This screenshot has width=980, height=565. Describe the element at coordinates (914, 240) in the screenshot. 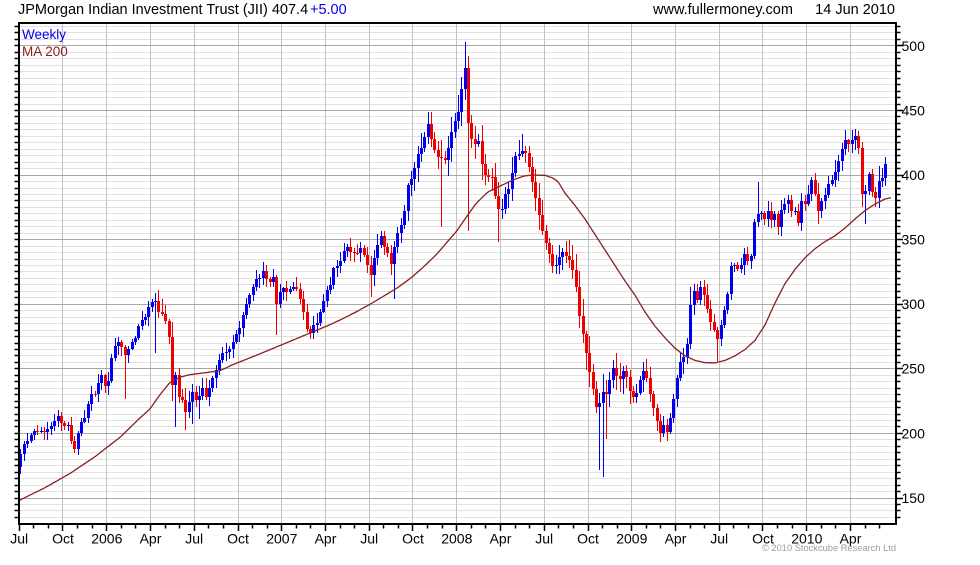

I see `svg-text: 350` at that location.